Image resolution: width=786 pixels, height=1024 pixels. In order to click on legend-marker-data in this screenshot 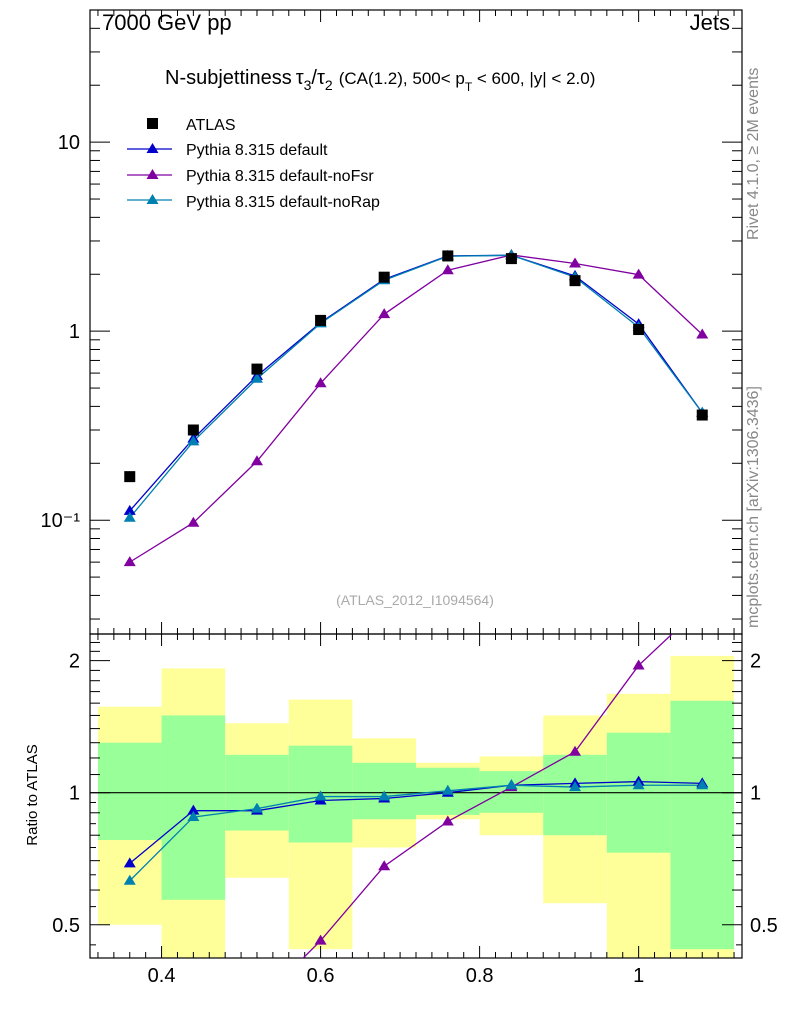, I will do `click(152, 123)`.